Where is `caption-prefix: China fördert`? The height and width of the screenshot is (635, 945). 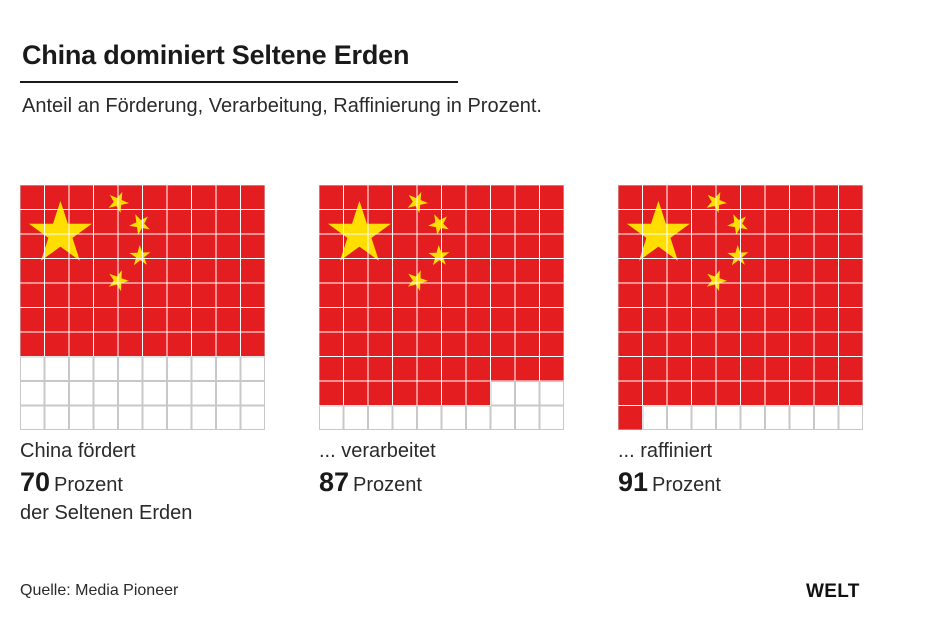 caption-prefix: China fördert is located at coordinates (78, 451).